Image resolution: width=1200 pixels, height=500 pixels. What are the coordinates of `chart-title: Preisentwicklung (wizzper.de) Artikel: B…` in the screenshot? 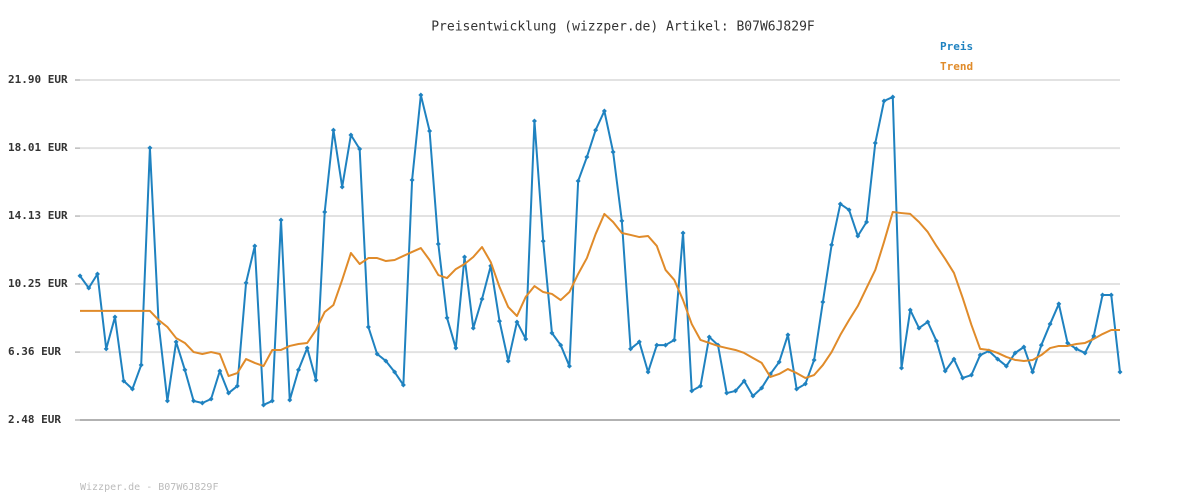 It's located at (623, 27).